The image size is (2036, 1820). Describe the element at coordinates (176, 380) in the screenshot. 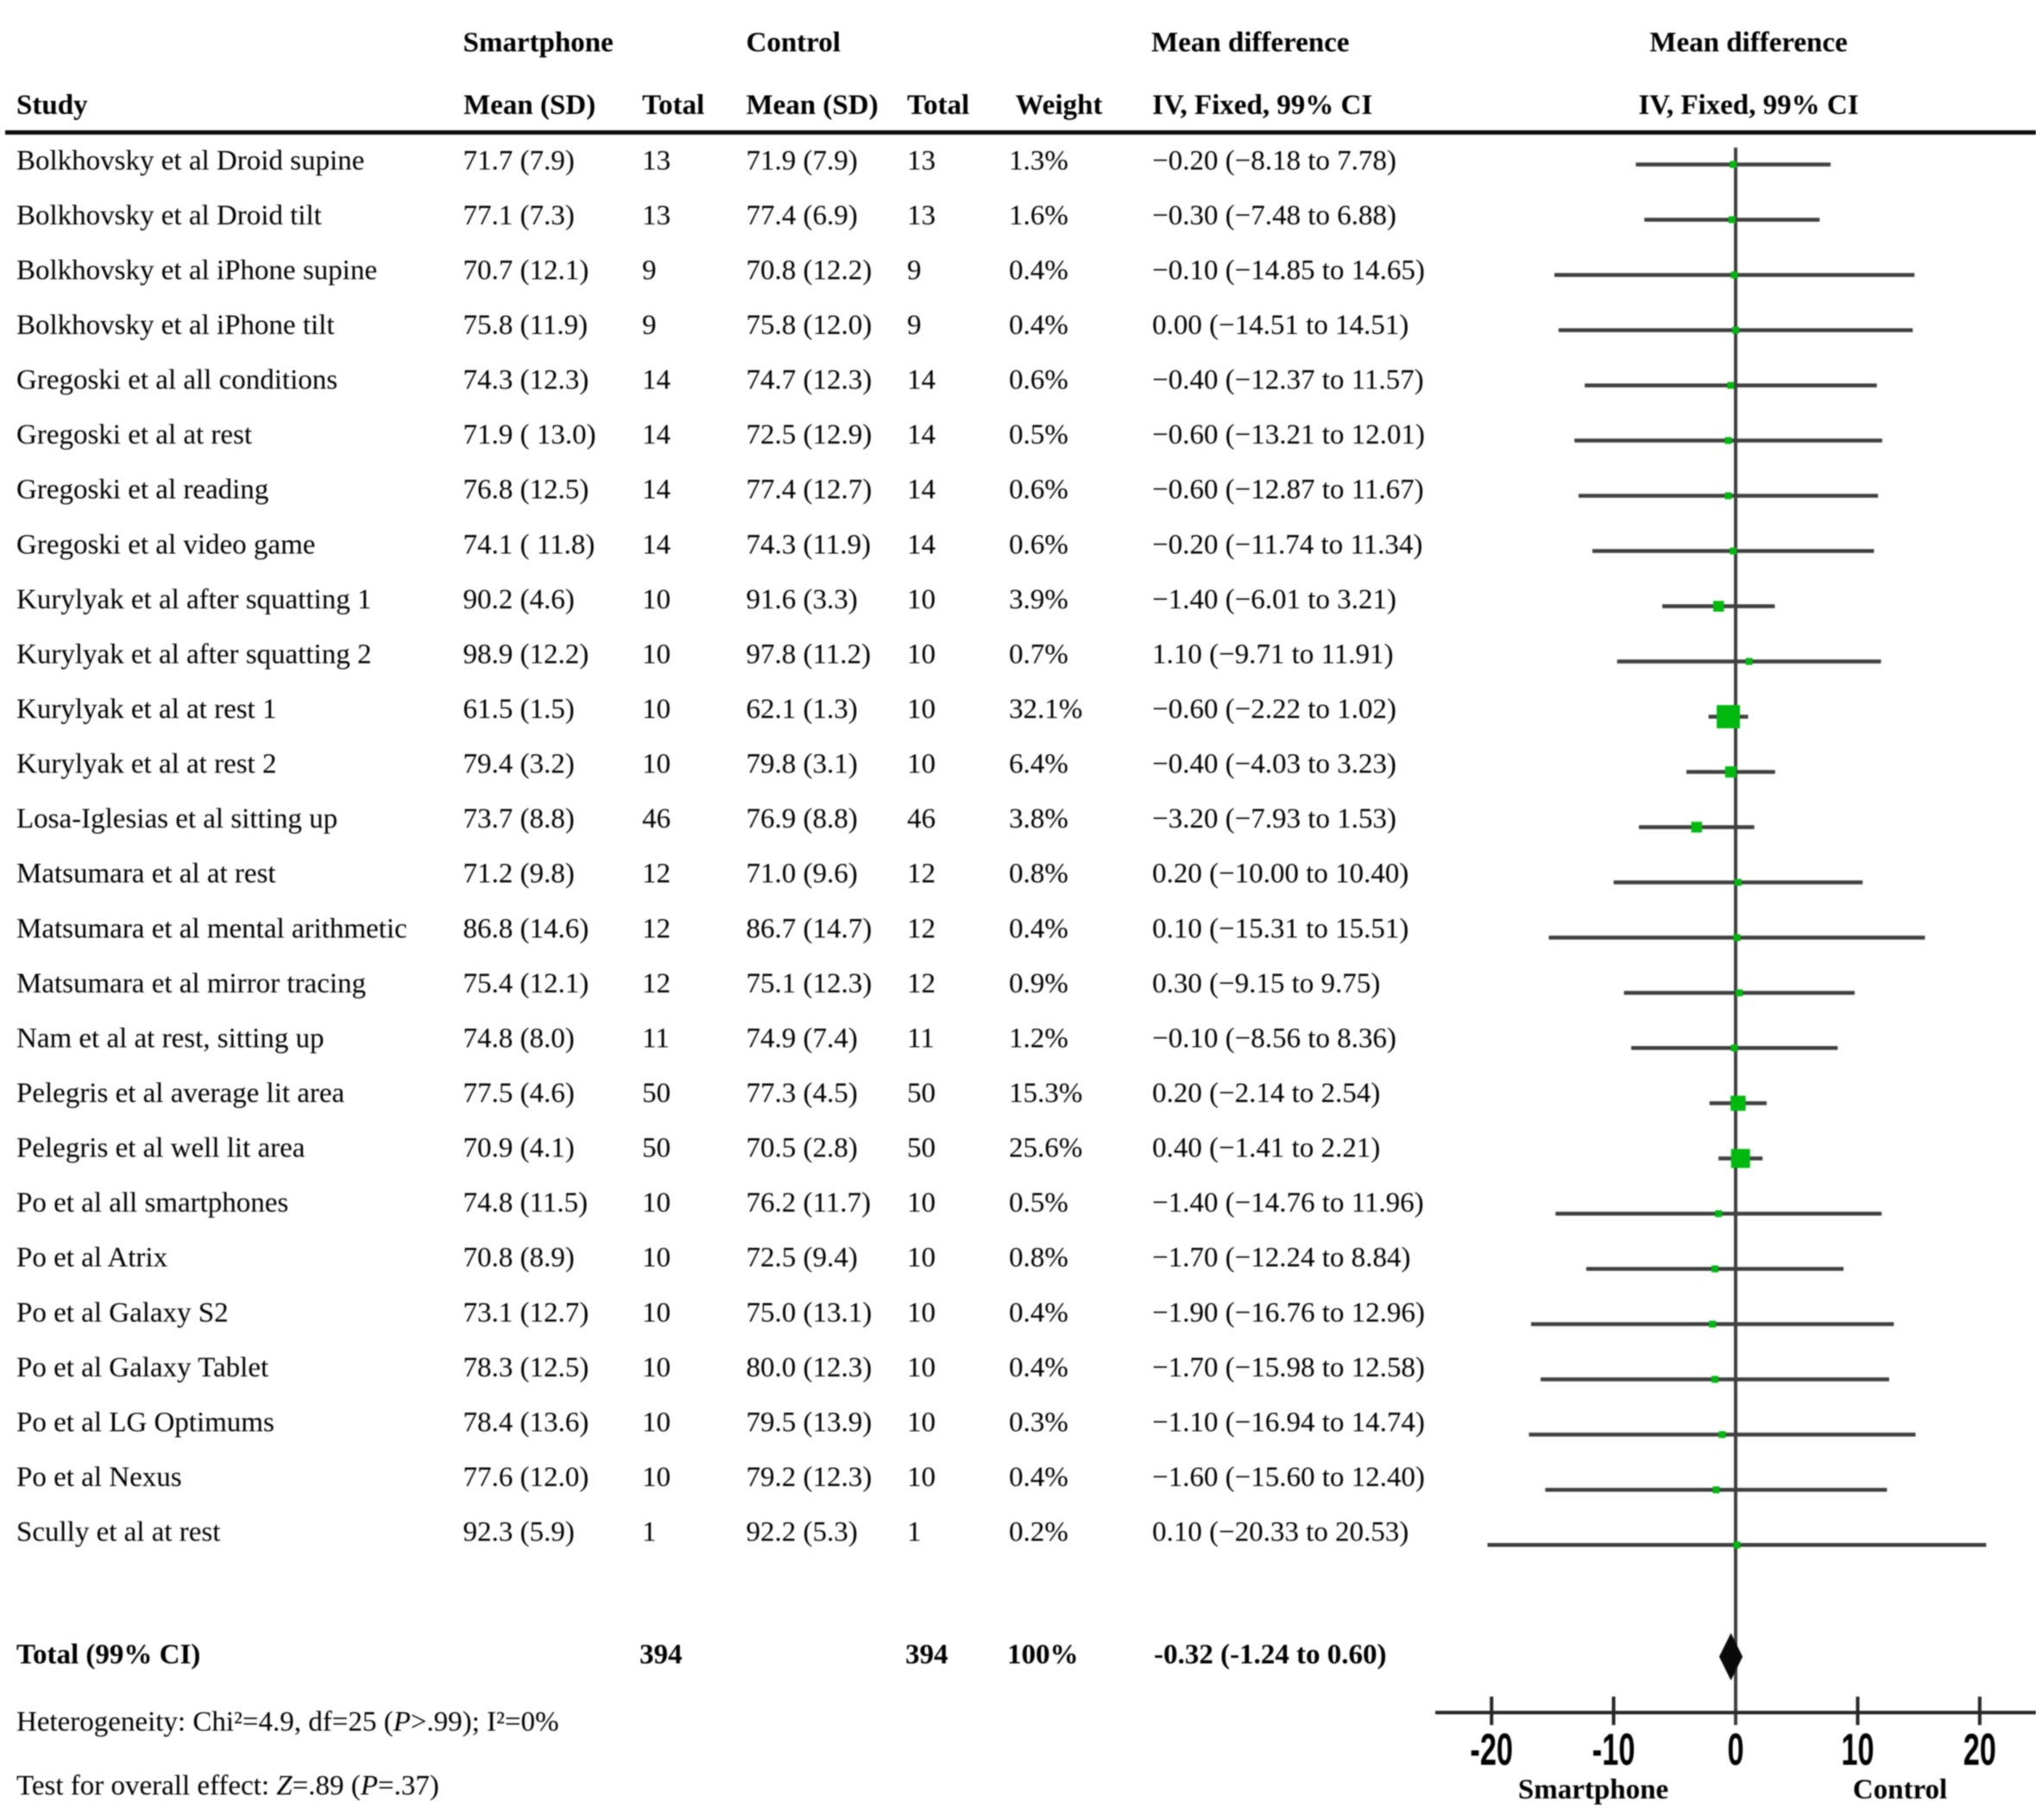

I see `svg-text: Gregoski et al all conditions` at that location.